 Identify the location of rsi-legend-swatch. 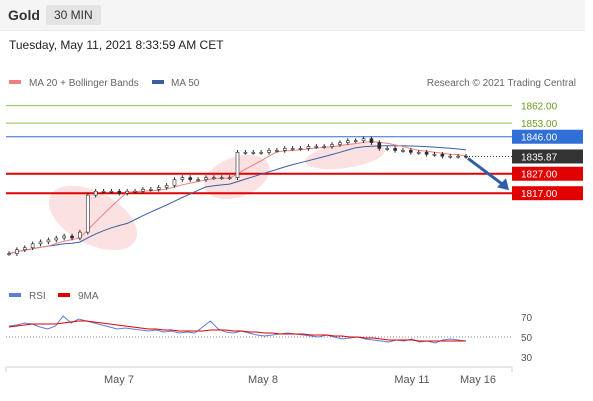
(15, 295).